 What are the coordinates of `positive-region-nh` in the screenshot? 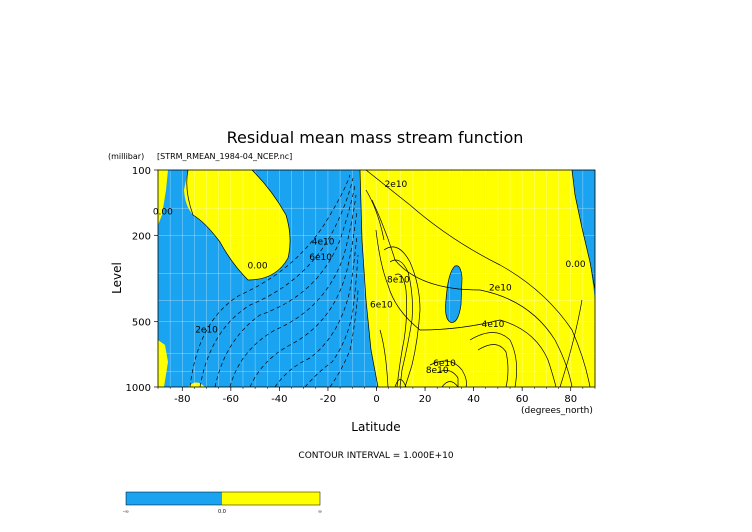 It's located at (477, 278).